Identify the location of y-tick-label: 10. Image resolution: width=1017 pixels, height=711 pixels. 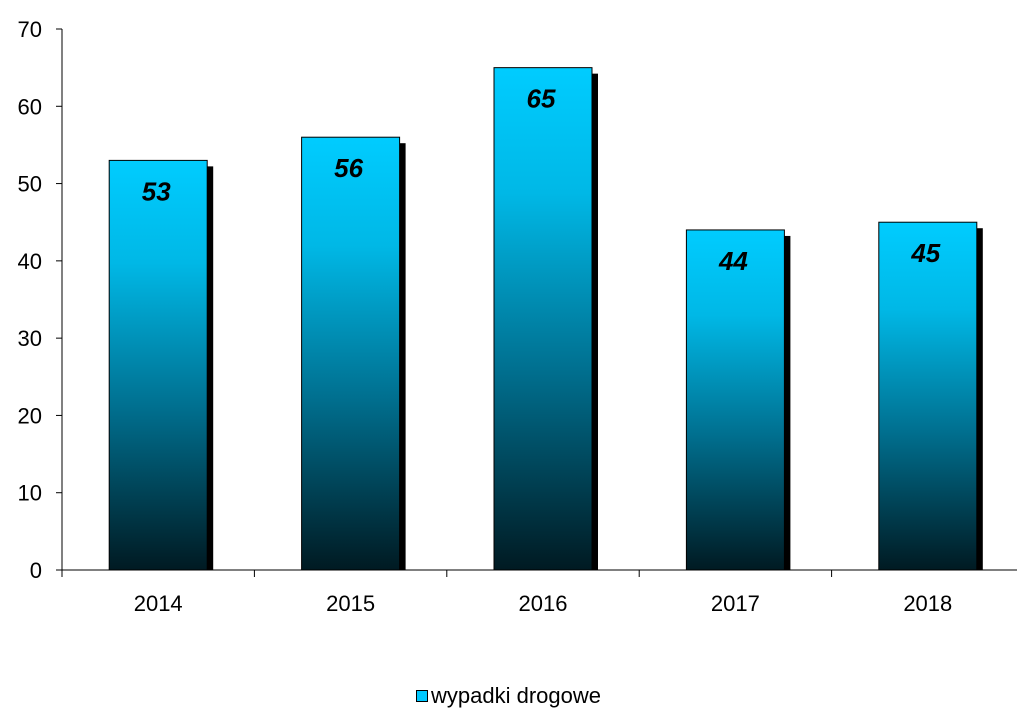
(30, 493).